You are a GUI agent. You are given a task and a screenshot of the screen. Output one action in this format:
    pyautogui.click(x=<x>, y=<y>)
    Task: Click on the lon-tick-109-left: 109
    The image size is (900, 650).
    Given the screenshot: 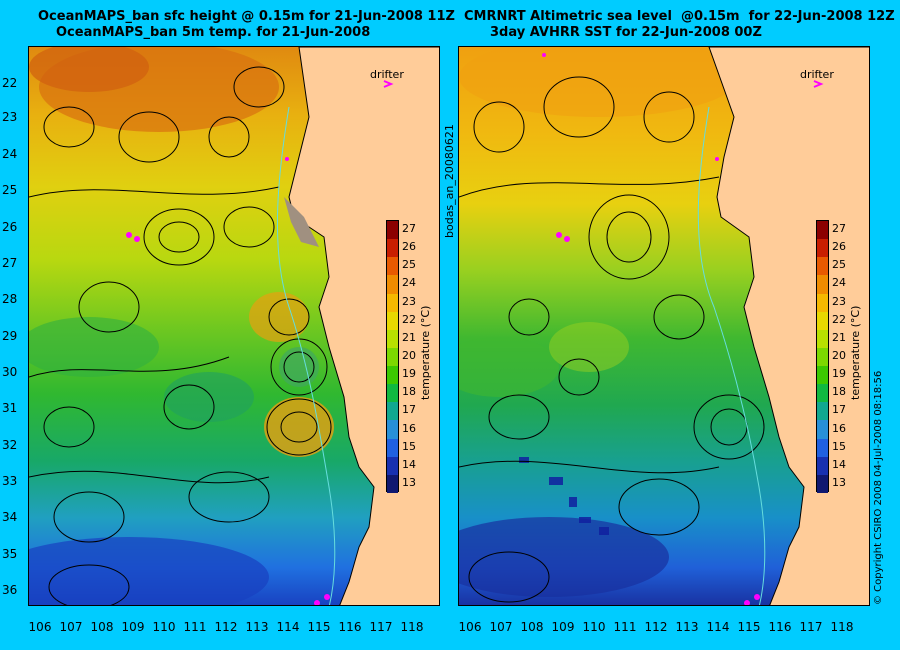 What is the action you would take?
    pyautogui.click(x=133, y=627)
    